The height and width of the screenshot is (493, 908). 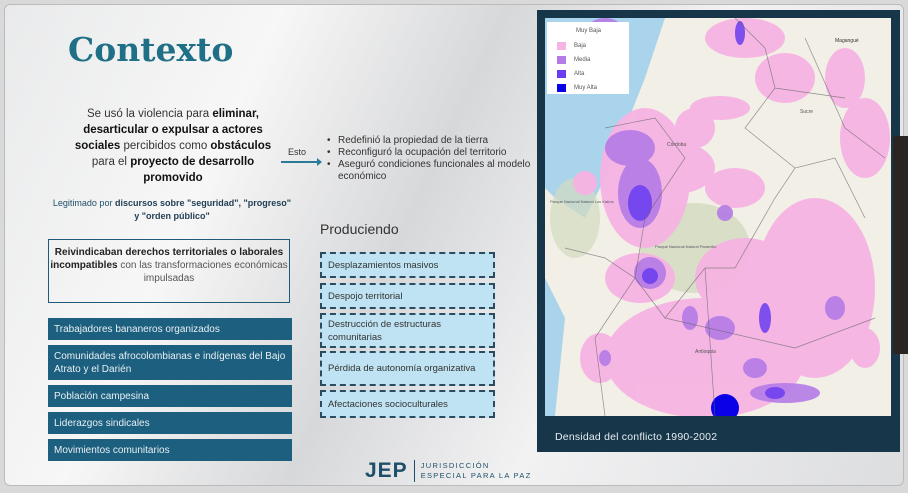 I want to click on arrow-right-icon, so click(x=301, y=162).